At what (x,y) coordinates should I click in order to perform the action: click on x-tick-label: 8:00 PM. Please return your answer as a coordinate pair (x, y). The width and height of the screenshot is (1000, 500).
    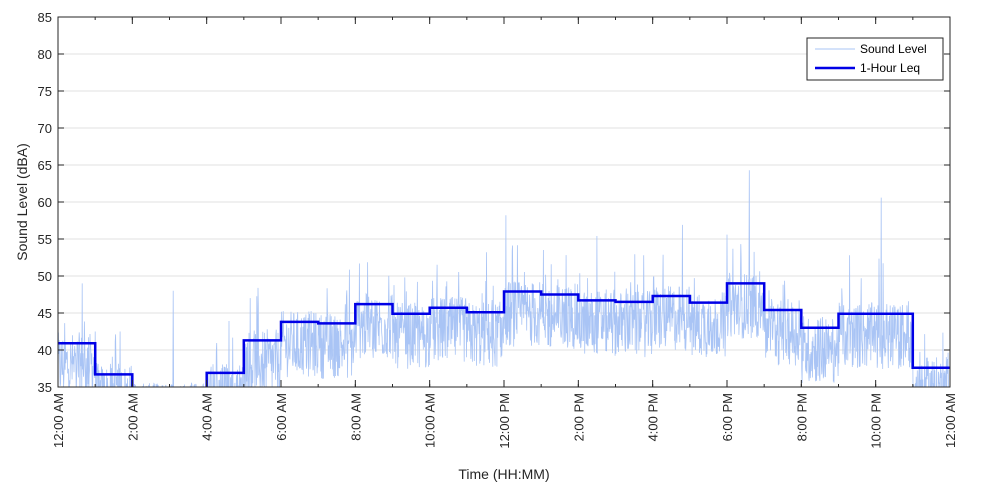
    Looking at the image, I should click on (801, 417).